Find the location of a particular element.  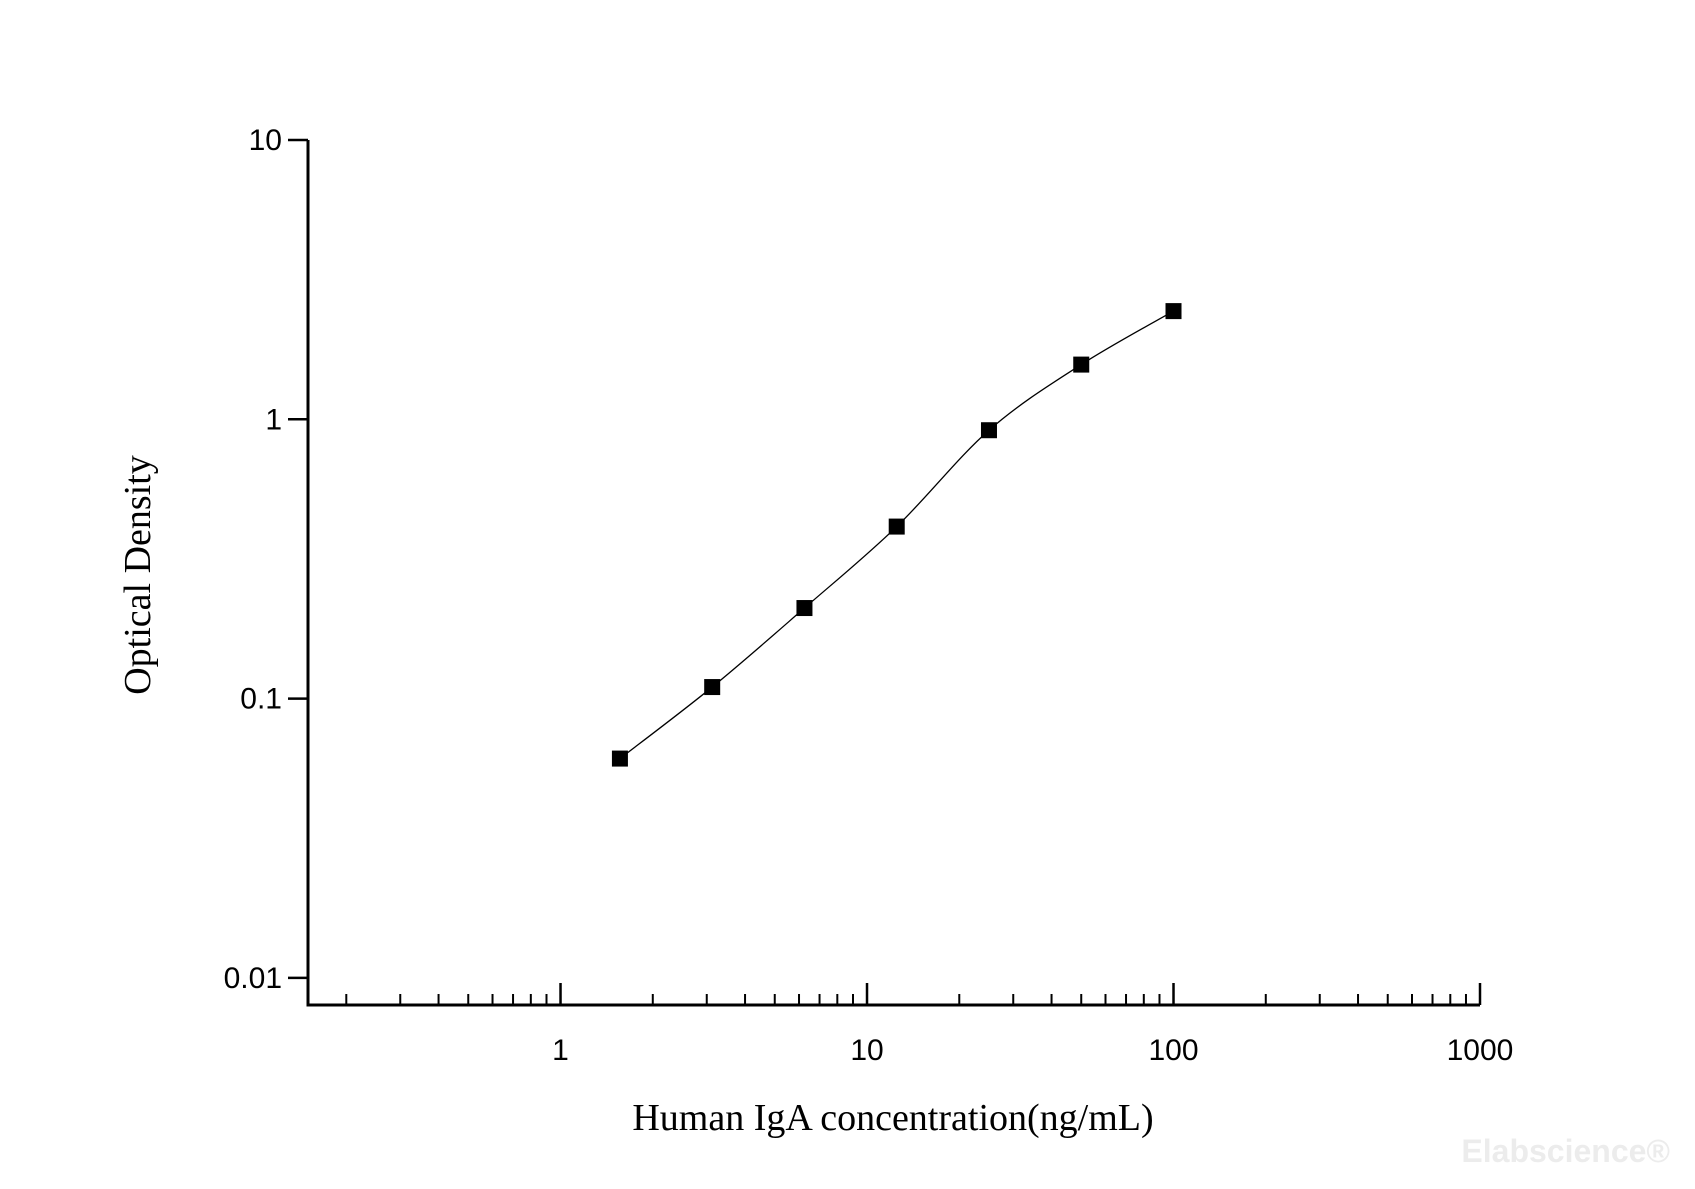

fit-curve is located at coordinates (896, 535).